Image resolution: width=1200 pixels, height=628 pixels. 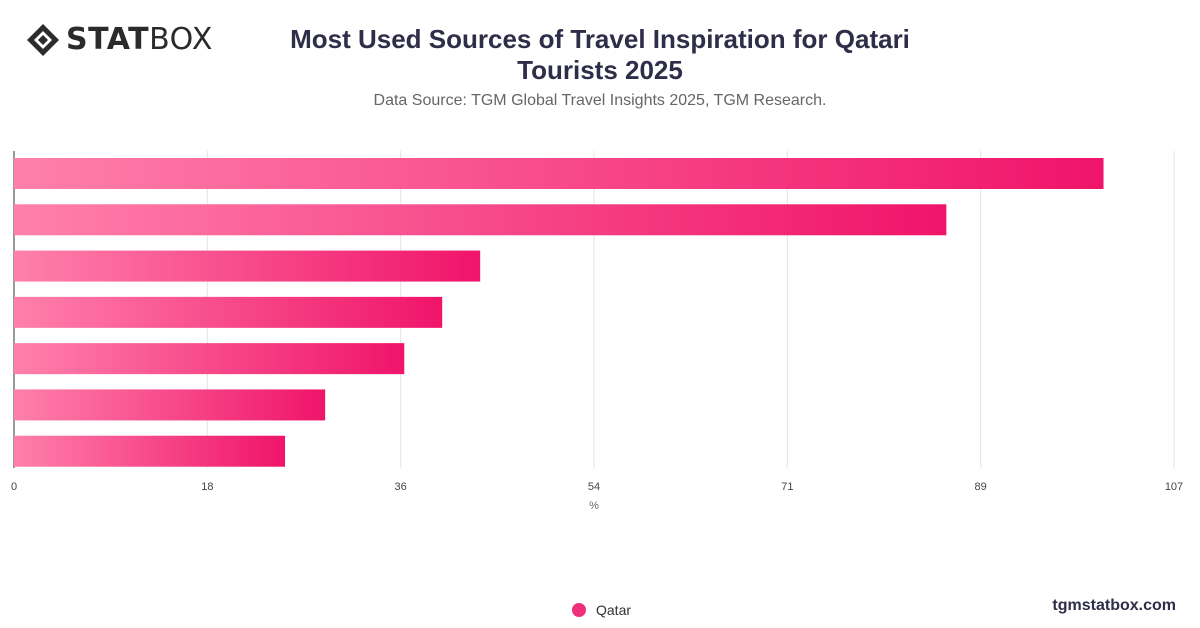 I want to click on x-tick-label: 54, so click(x=594, y=487).